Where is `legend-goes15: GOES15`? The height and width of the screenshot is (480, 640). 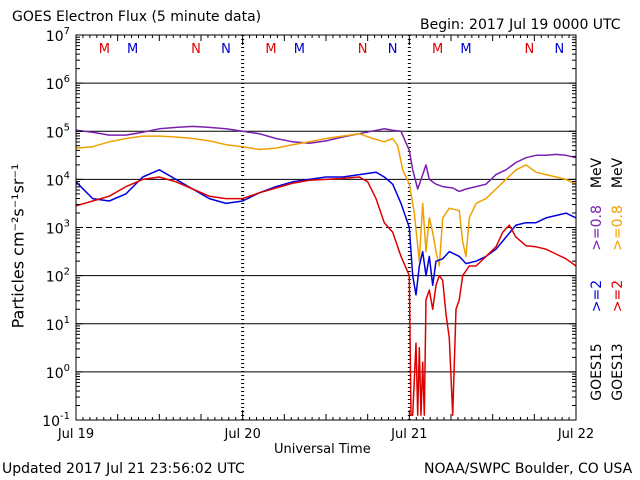 legend-goes15: GOES15 is located at coordinates (597, 371).